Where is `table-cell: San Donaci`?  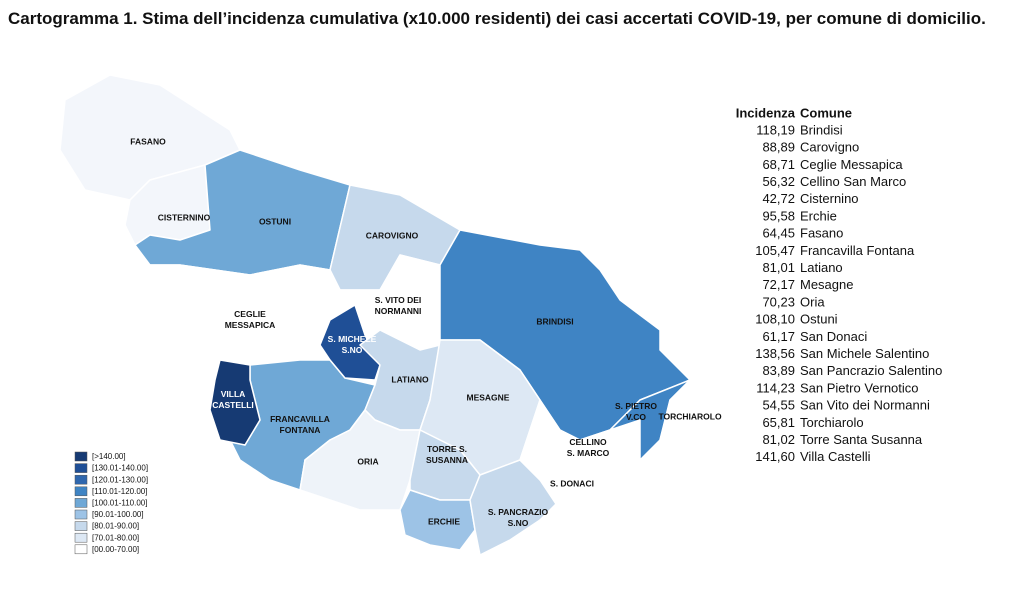
table-cell: San Donaci is located at coordinates (833, 336).